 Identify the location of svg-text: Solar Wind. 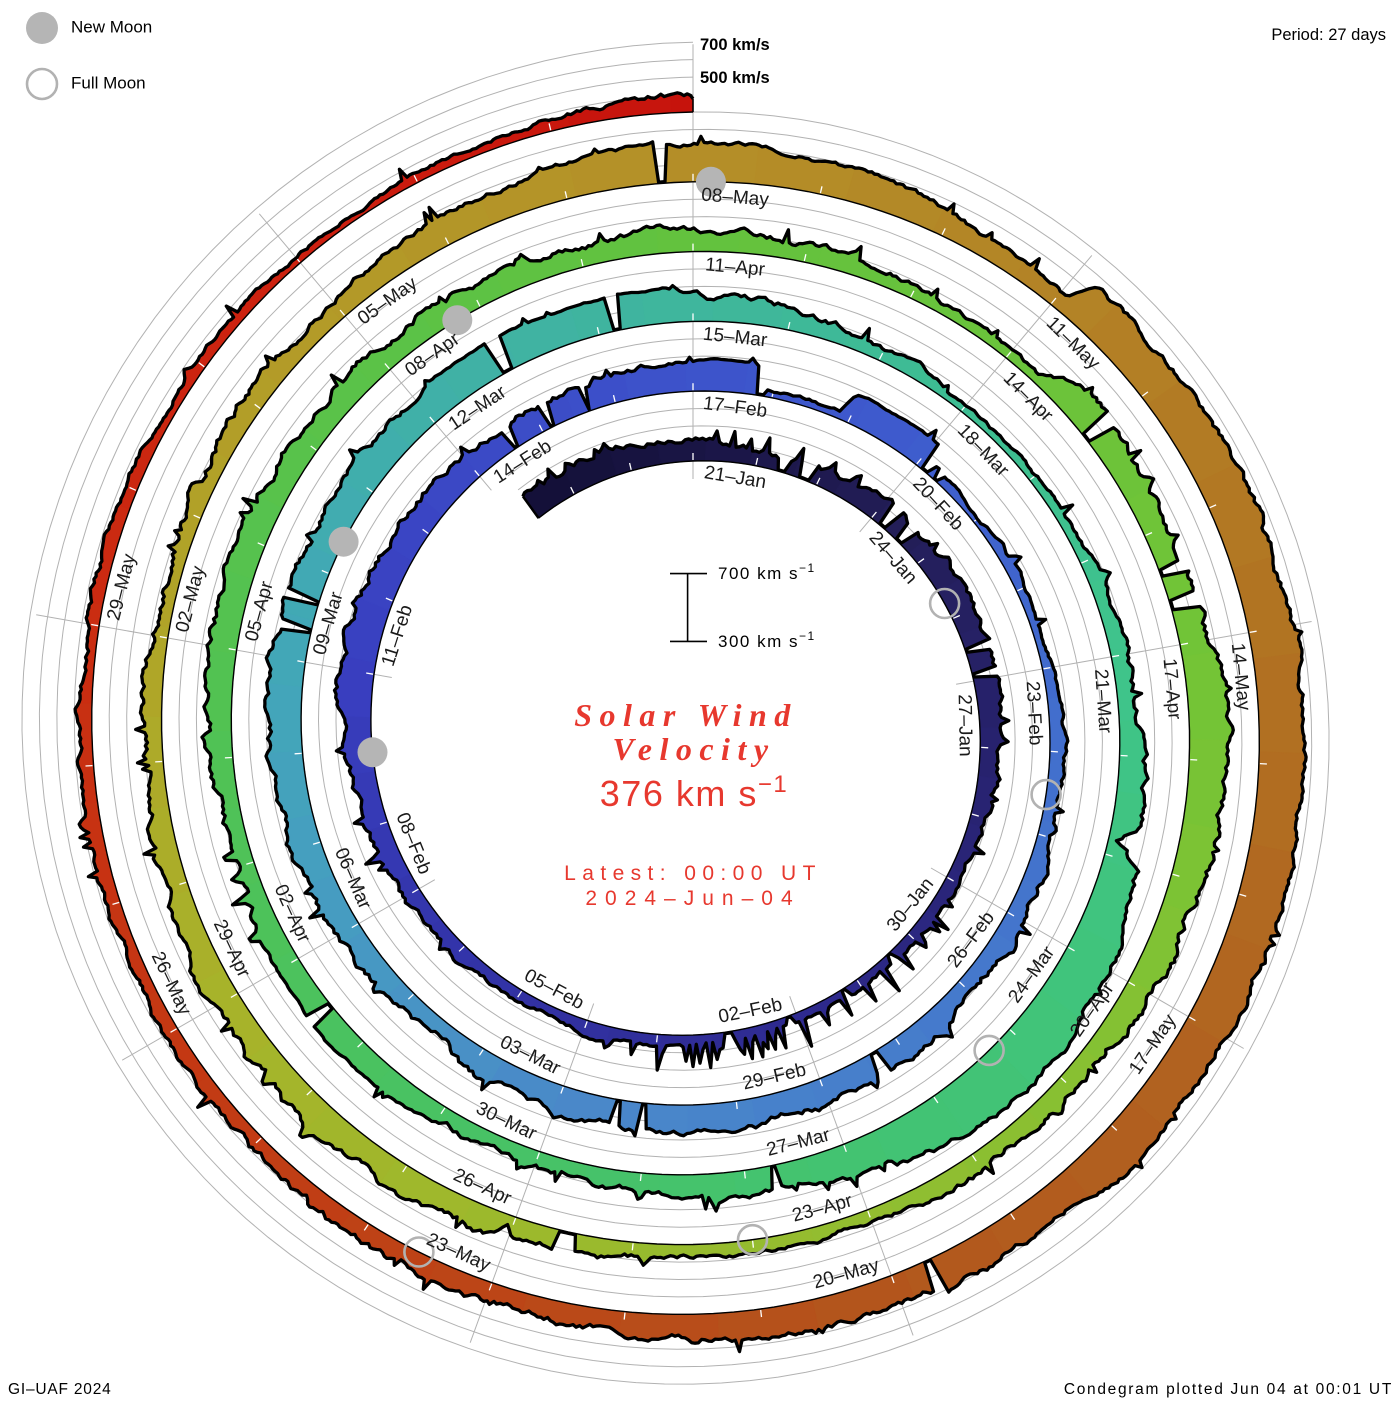
(686, 715).